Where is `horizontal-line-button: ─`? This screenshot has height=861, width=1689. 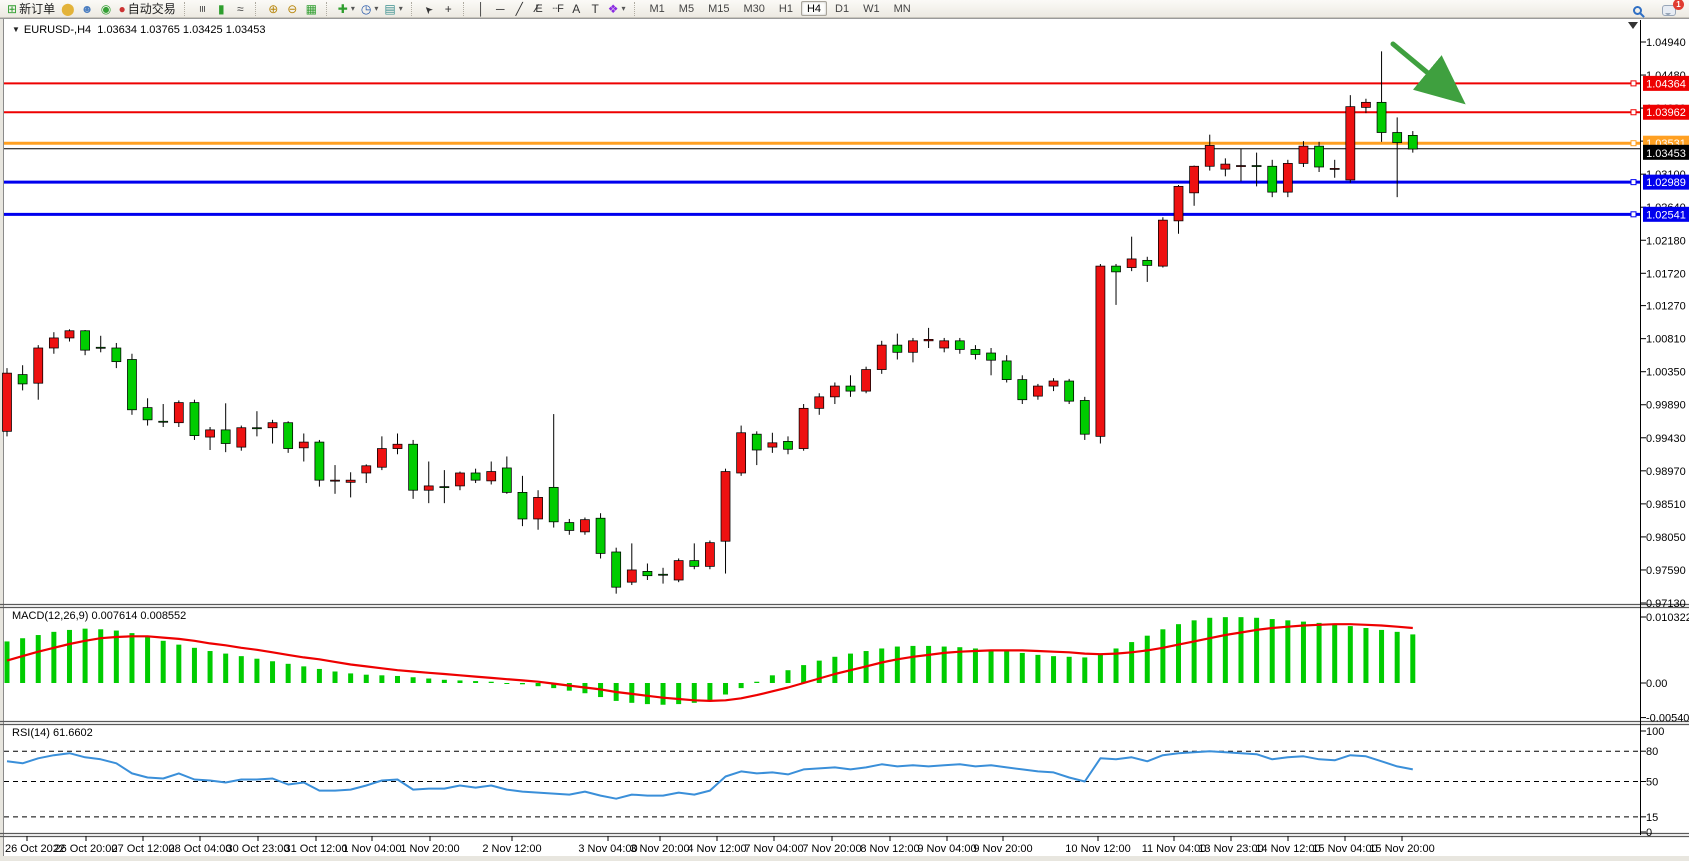 horizontal-line-button: ─ is located at coordinates (500, 9).